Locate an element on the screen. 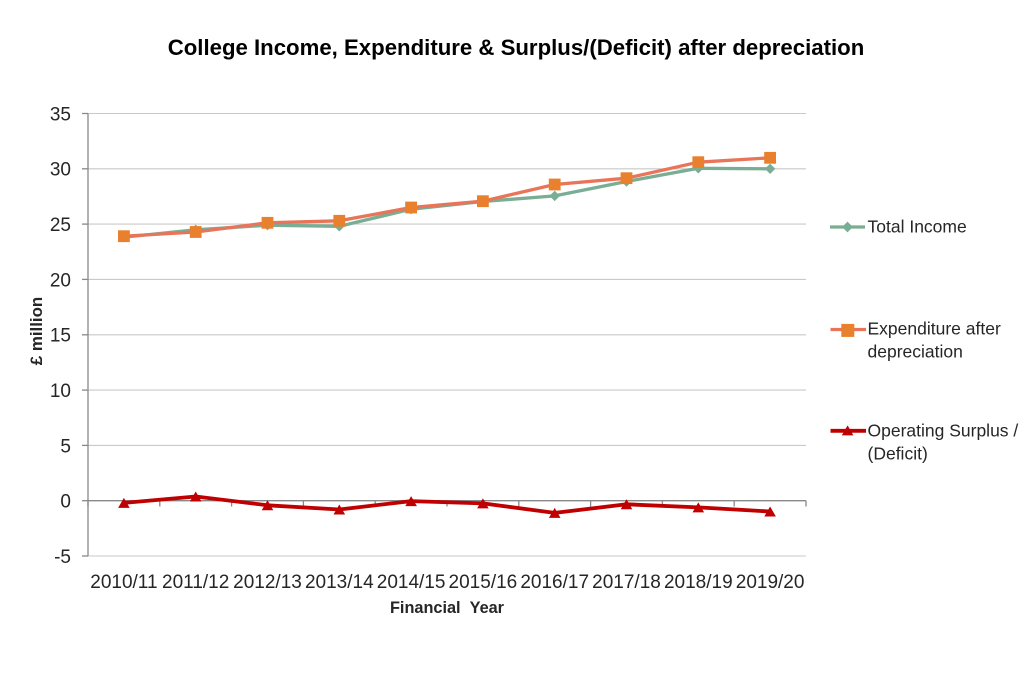 The width and height of the screenshot is (1024, 691). svg-text: 2015/16 is located at coordinates (483, 582).